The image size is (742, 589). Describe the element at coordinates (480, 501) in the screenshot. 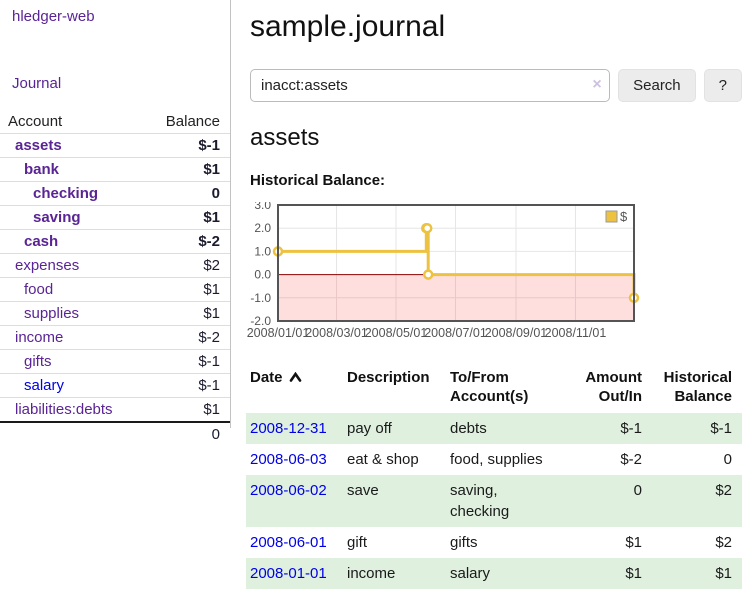

I see `transaction-accounts-cell: saving, checking` at that location.